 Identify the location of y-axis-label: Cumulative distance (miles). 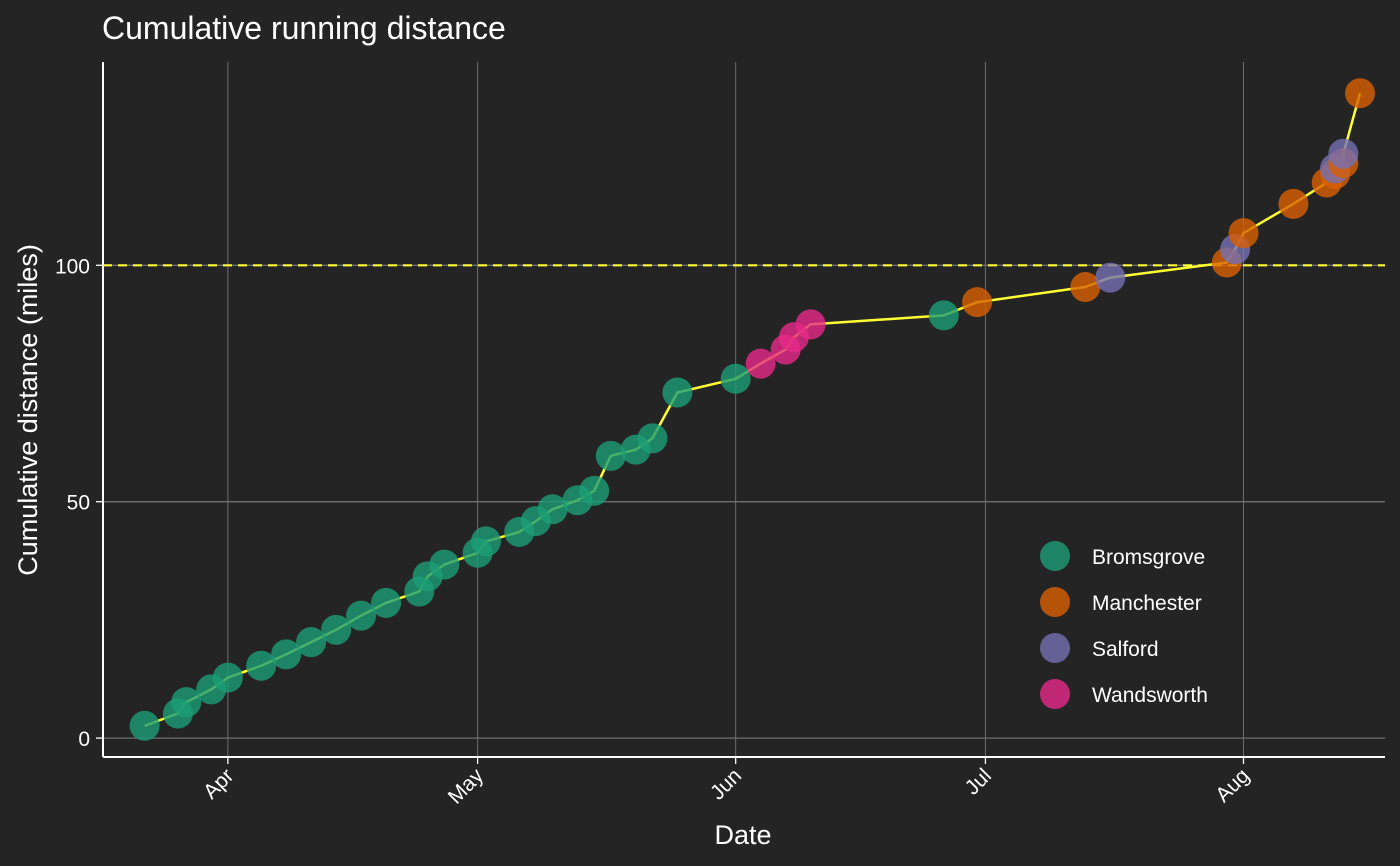
(28, 410).